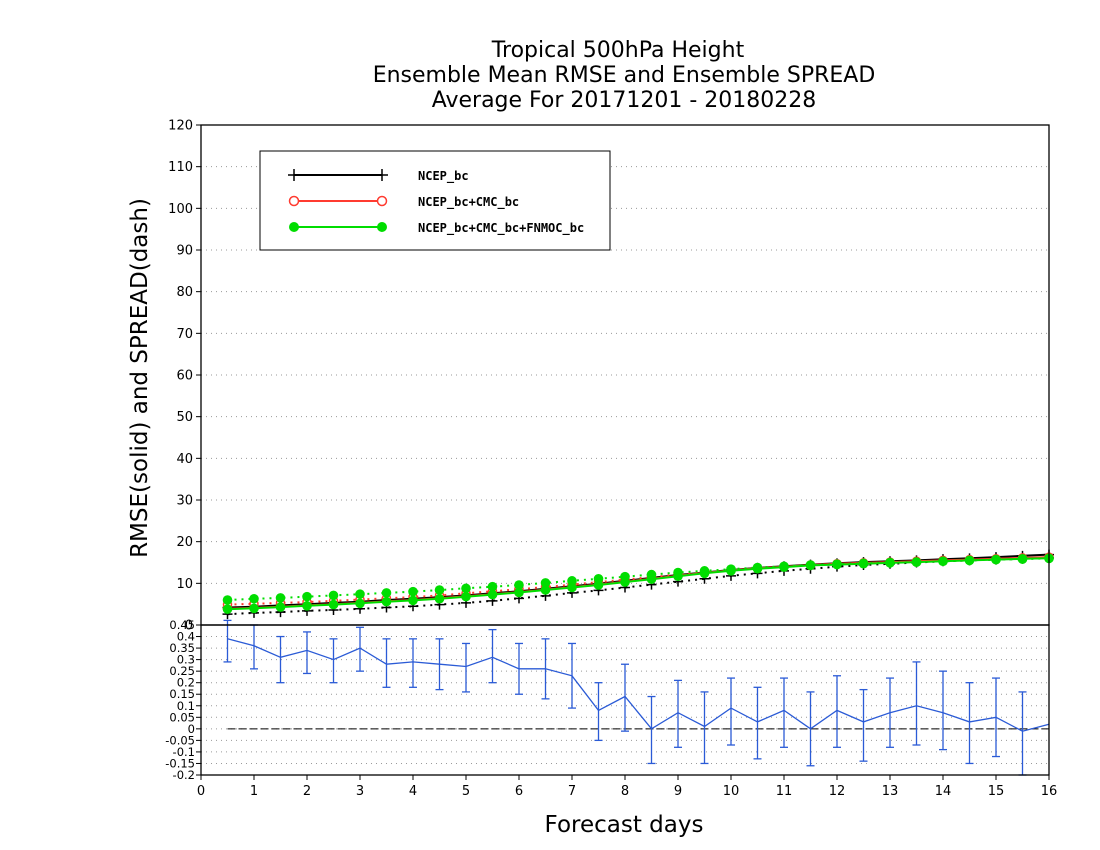 This screenshot has width=1100, height=850. What do you see at coordinates (189, 626) in the screenshot?
I see `y-tick-label: 0` at bounding box center [189, 626].